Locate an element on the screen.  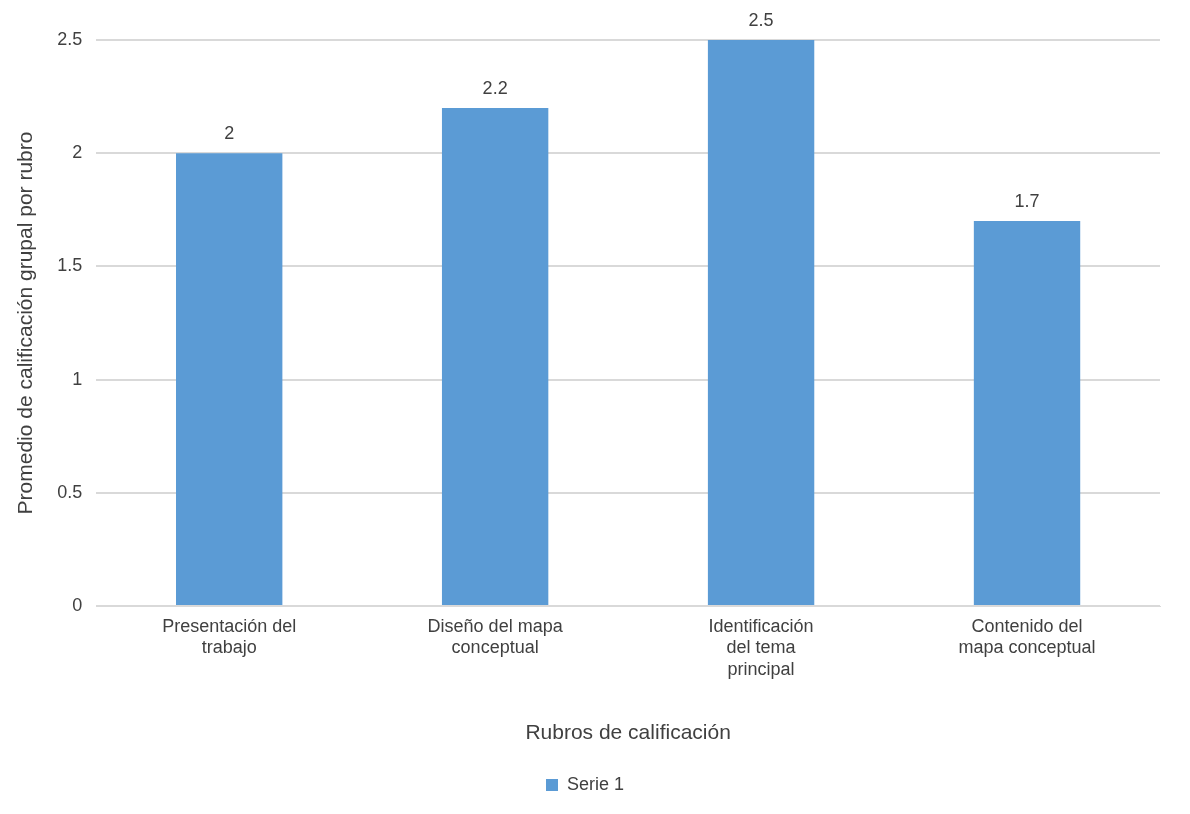
x-tick-label: Contenido del mapa conceptual is located at coordinates (1027, 636).